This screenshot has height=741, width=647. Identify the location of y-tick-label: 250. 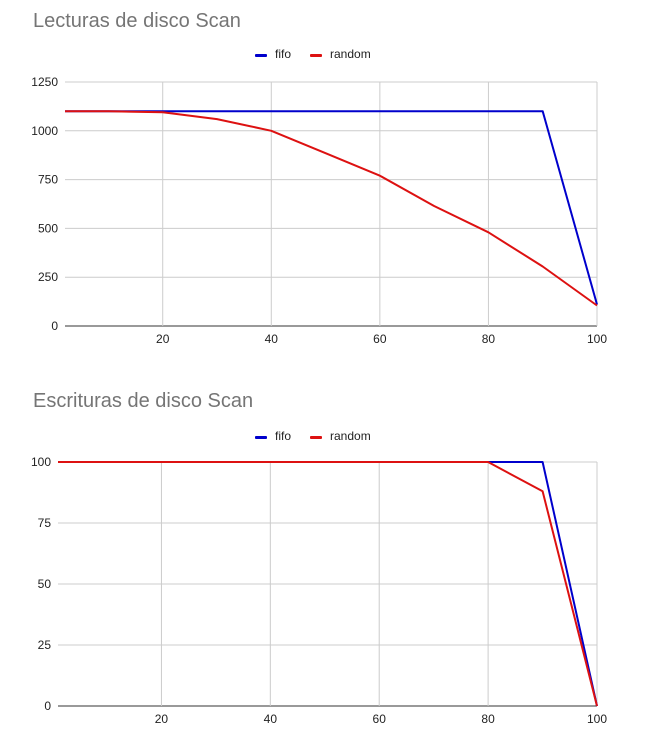
(48, 277).